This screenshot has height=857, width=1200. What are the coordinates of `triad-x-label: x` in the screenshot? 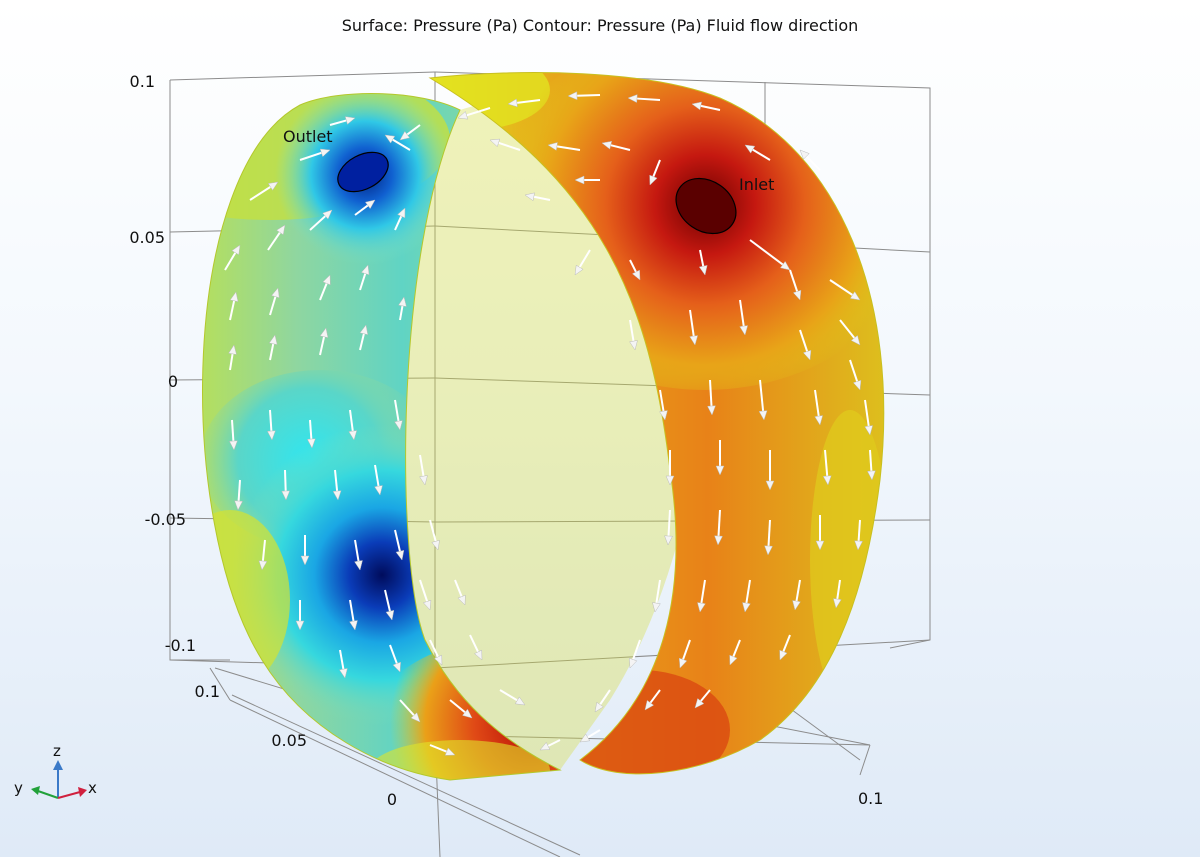 It's located at (92, 788).